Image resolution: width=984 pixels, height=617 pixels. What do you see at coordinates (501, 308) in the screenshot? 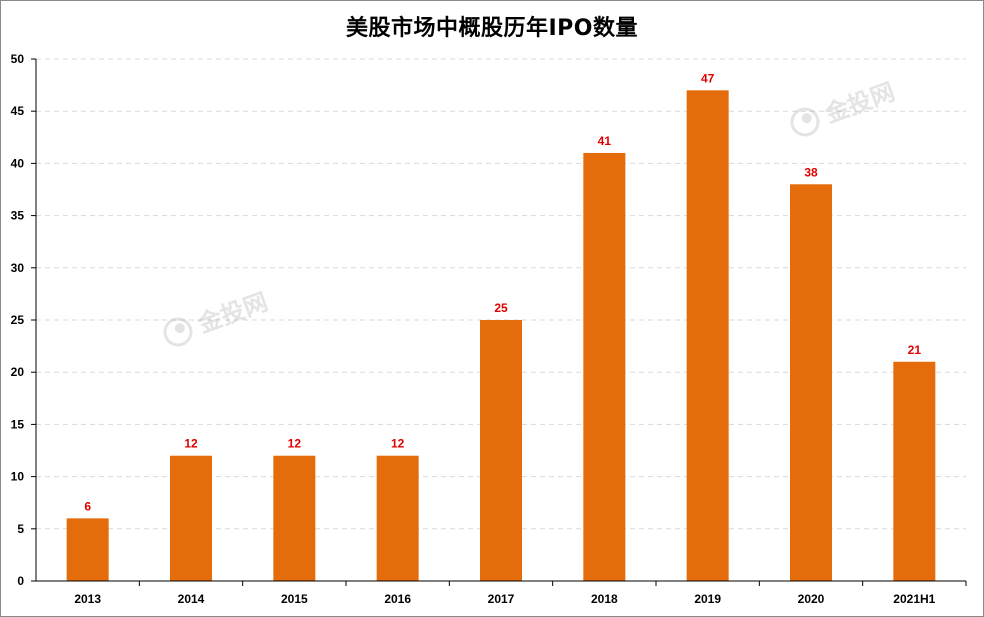
I see `data-label-2017: 25` at bounding box center [501, 308].